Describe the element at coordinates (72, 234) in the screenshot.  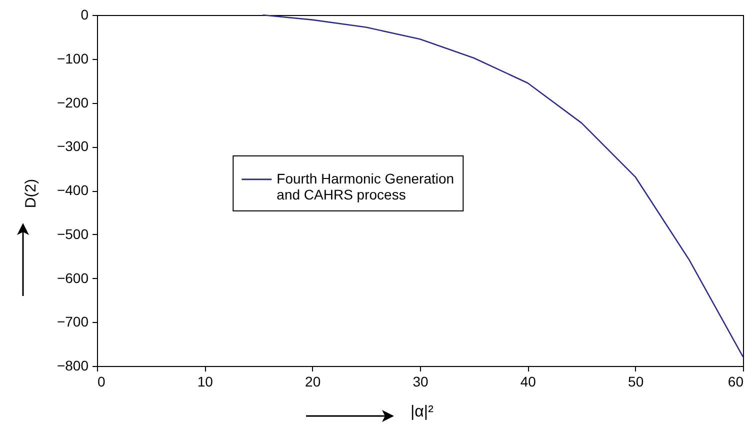
I see `y-tick-label: −500` at that location.